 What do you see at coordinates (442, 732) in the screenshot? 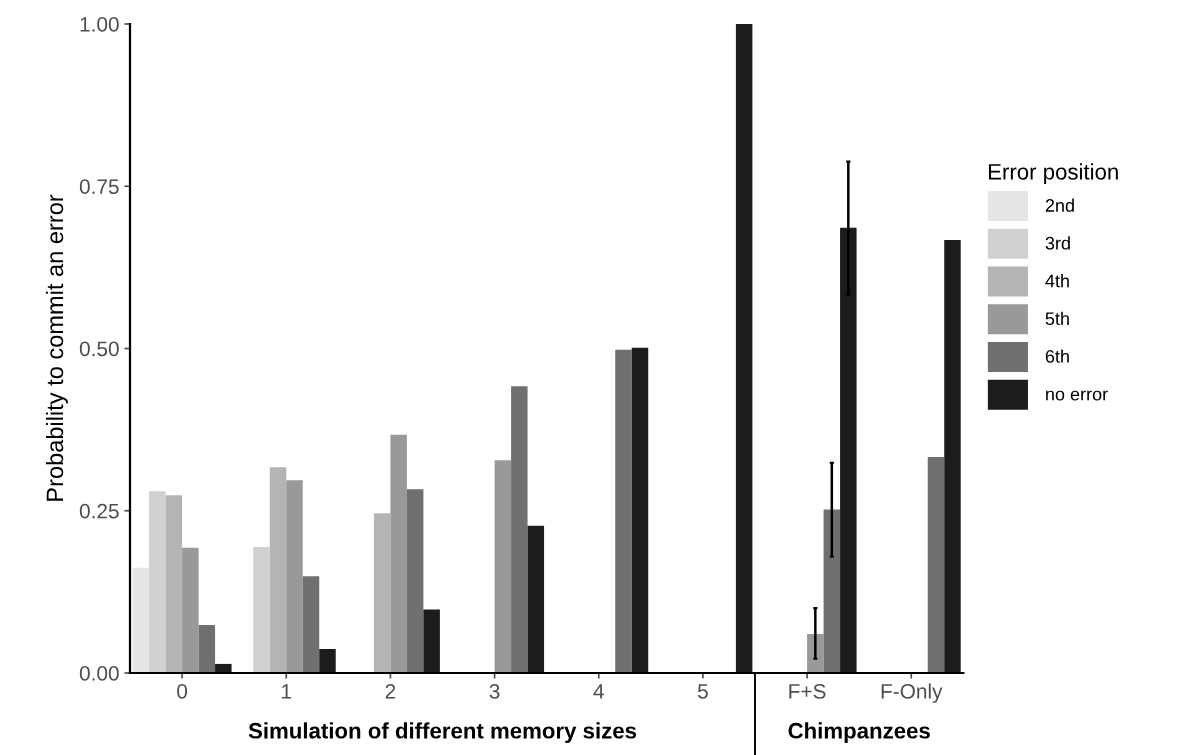
I see `x-axis-title: Simulation of different memory sizes` at bounding box center [442, 732].